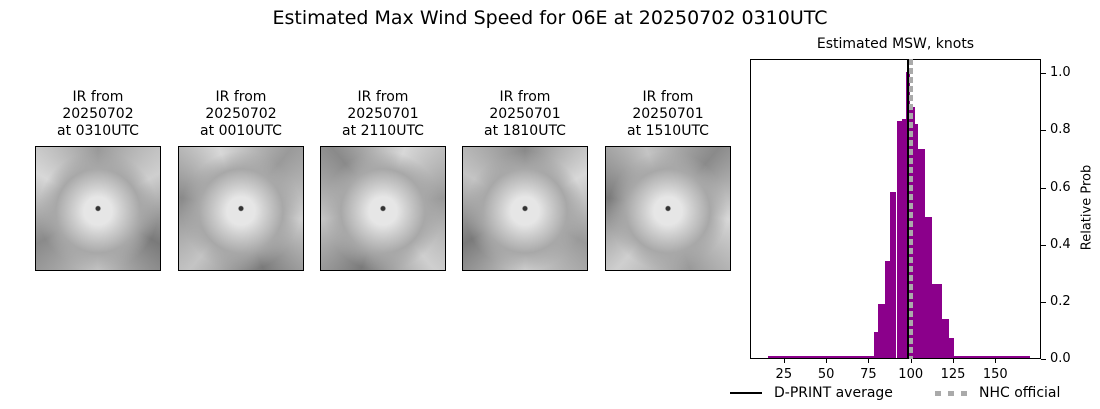 The image size is (1100, 409). Describe the element at coordinates (895, 44) in the screenshot. I see `chart-title: Estimated MSW, knots` at that location.